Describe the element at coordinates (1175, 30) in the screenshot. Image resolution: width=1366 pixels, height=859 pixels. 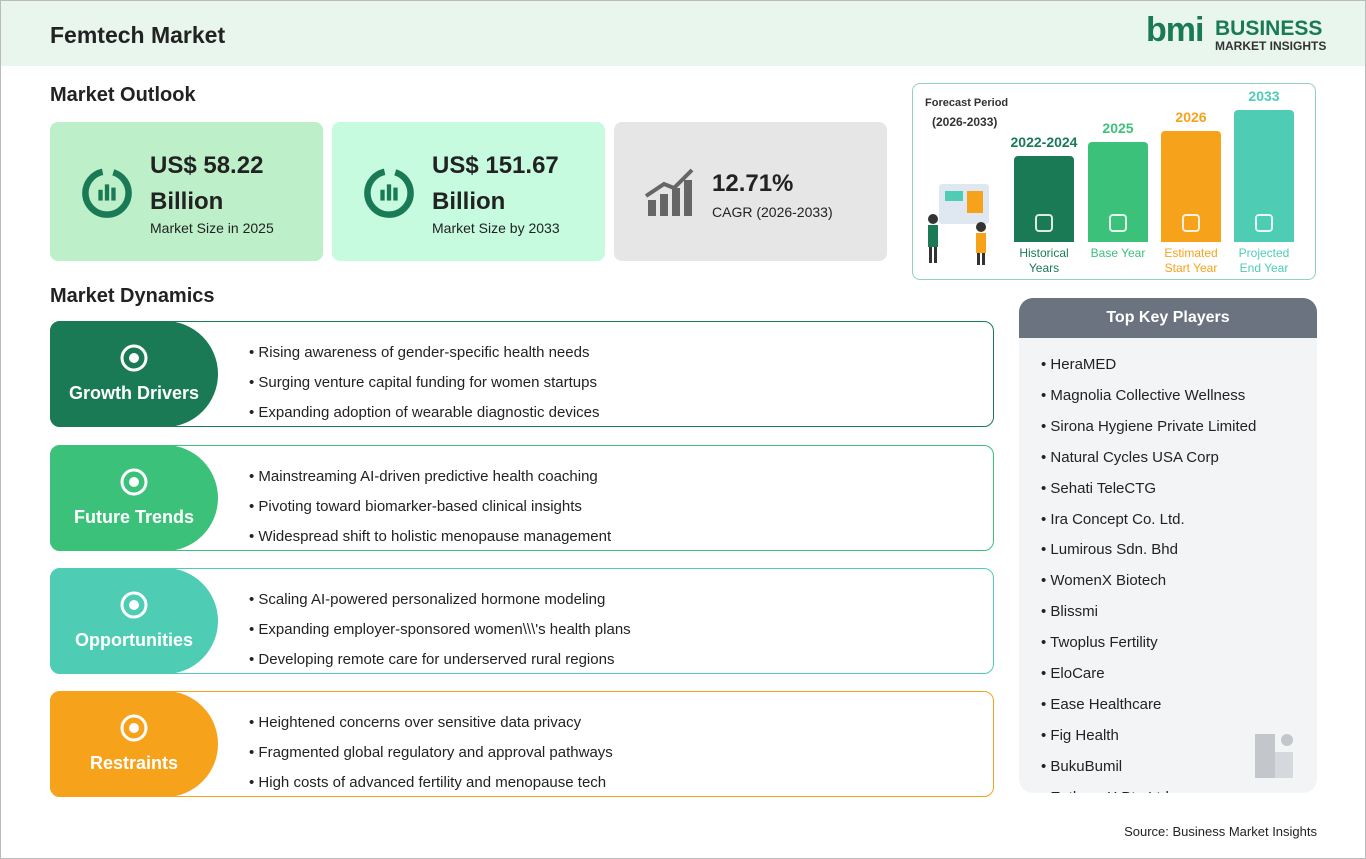
I see `logo-mark: bmi` at that location.